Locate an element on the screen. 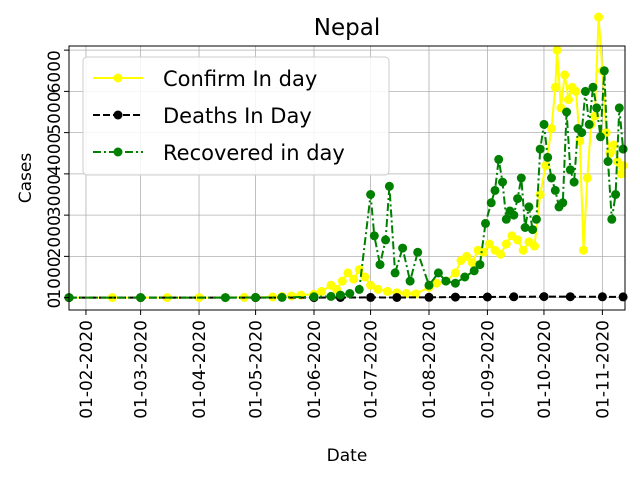 This screenshot has height=480, width=640. legend-label: Deaths In Day is located at coordinates (237, 116).